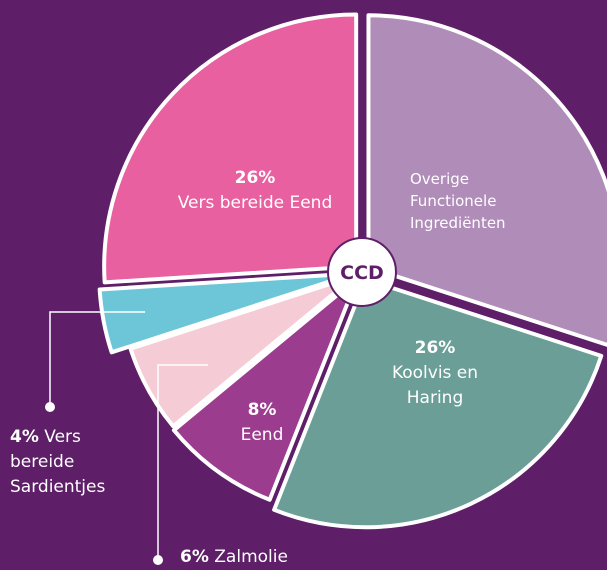  Describe the element at coordinates (24, 437) in the screenshot. I see `value-label: 4%` at that location.